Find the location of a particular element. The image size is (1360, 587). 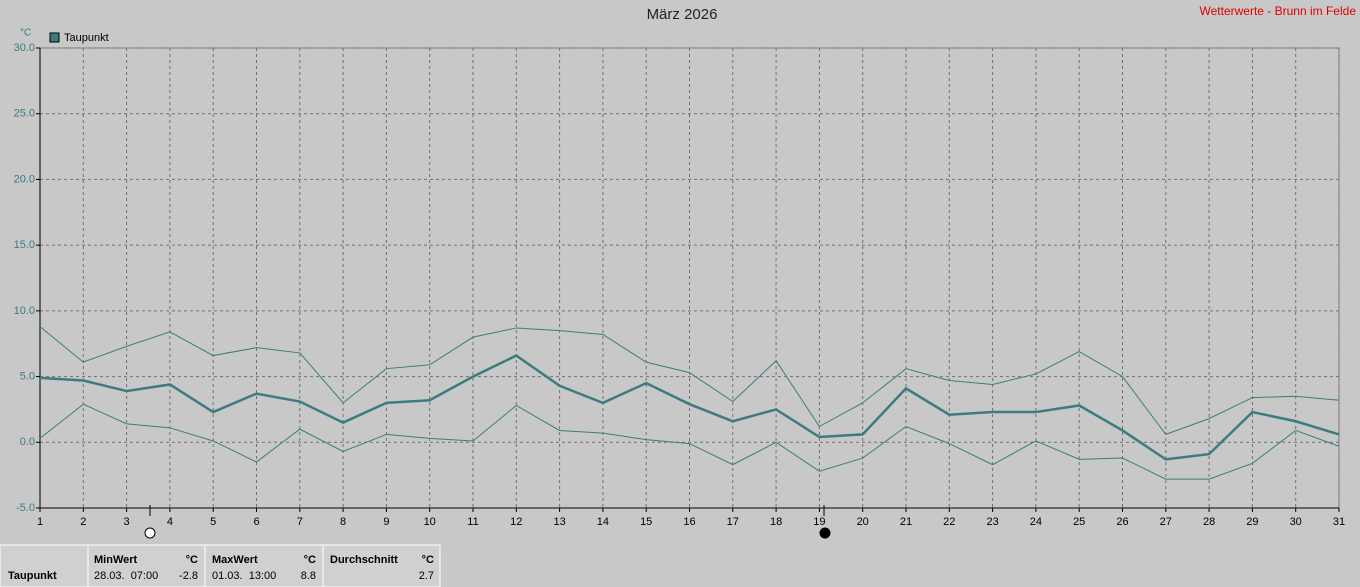

y-tick-label: 0.0 is located at coordinates (27, 442).